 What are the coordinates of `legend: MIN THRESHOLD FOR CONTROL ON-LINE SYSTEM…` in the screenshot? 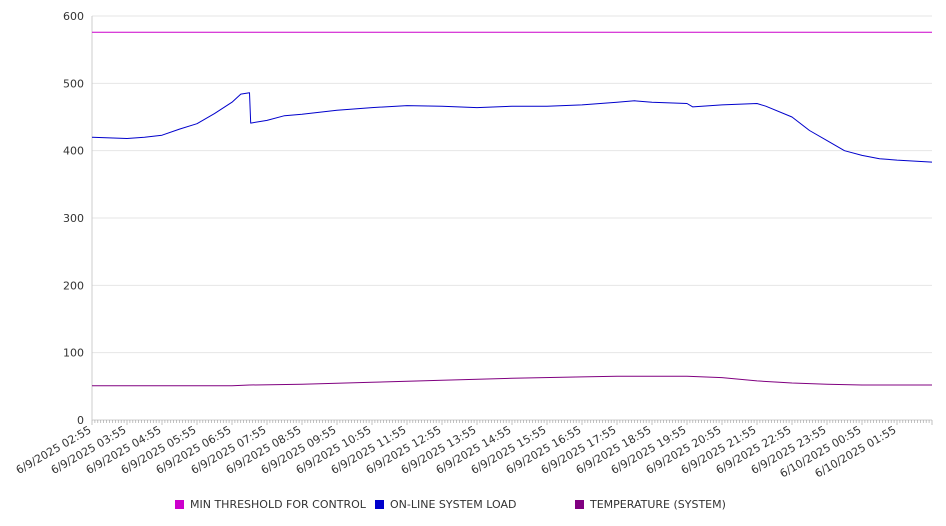 It's located at (525, 506).